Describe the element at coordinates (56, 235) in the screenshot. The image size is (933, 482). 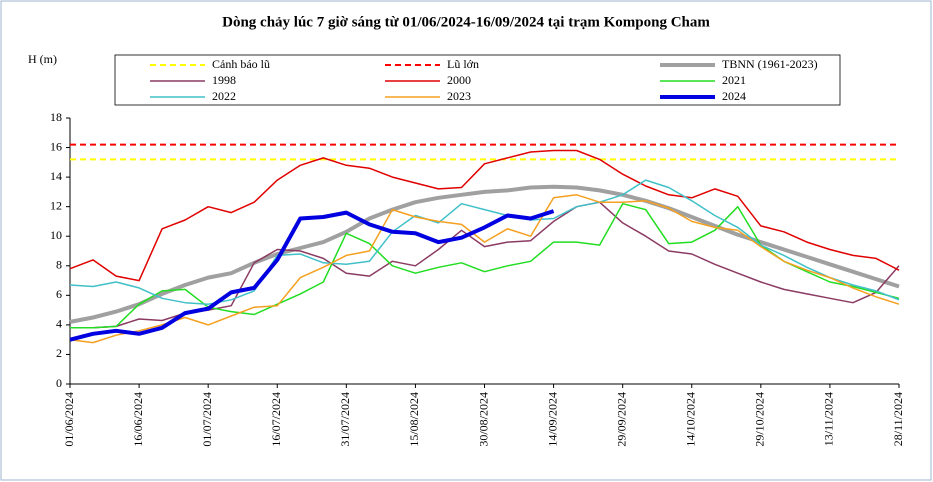
I see `y-tick-label: 10` at that location.